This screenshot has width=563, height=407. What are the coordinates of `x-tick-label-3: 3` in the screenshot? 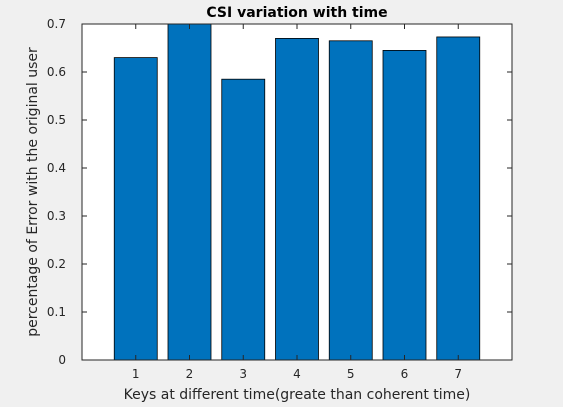 It's located at (243, 374).